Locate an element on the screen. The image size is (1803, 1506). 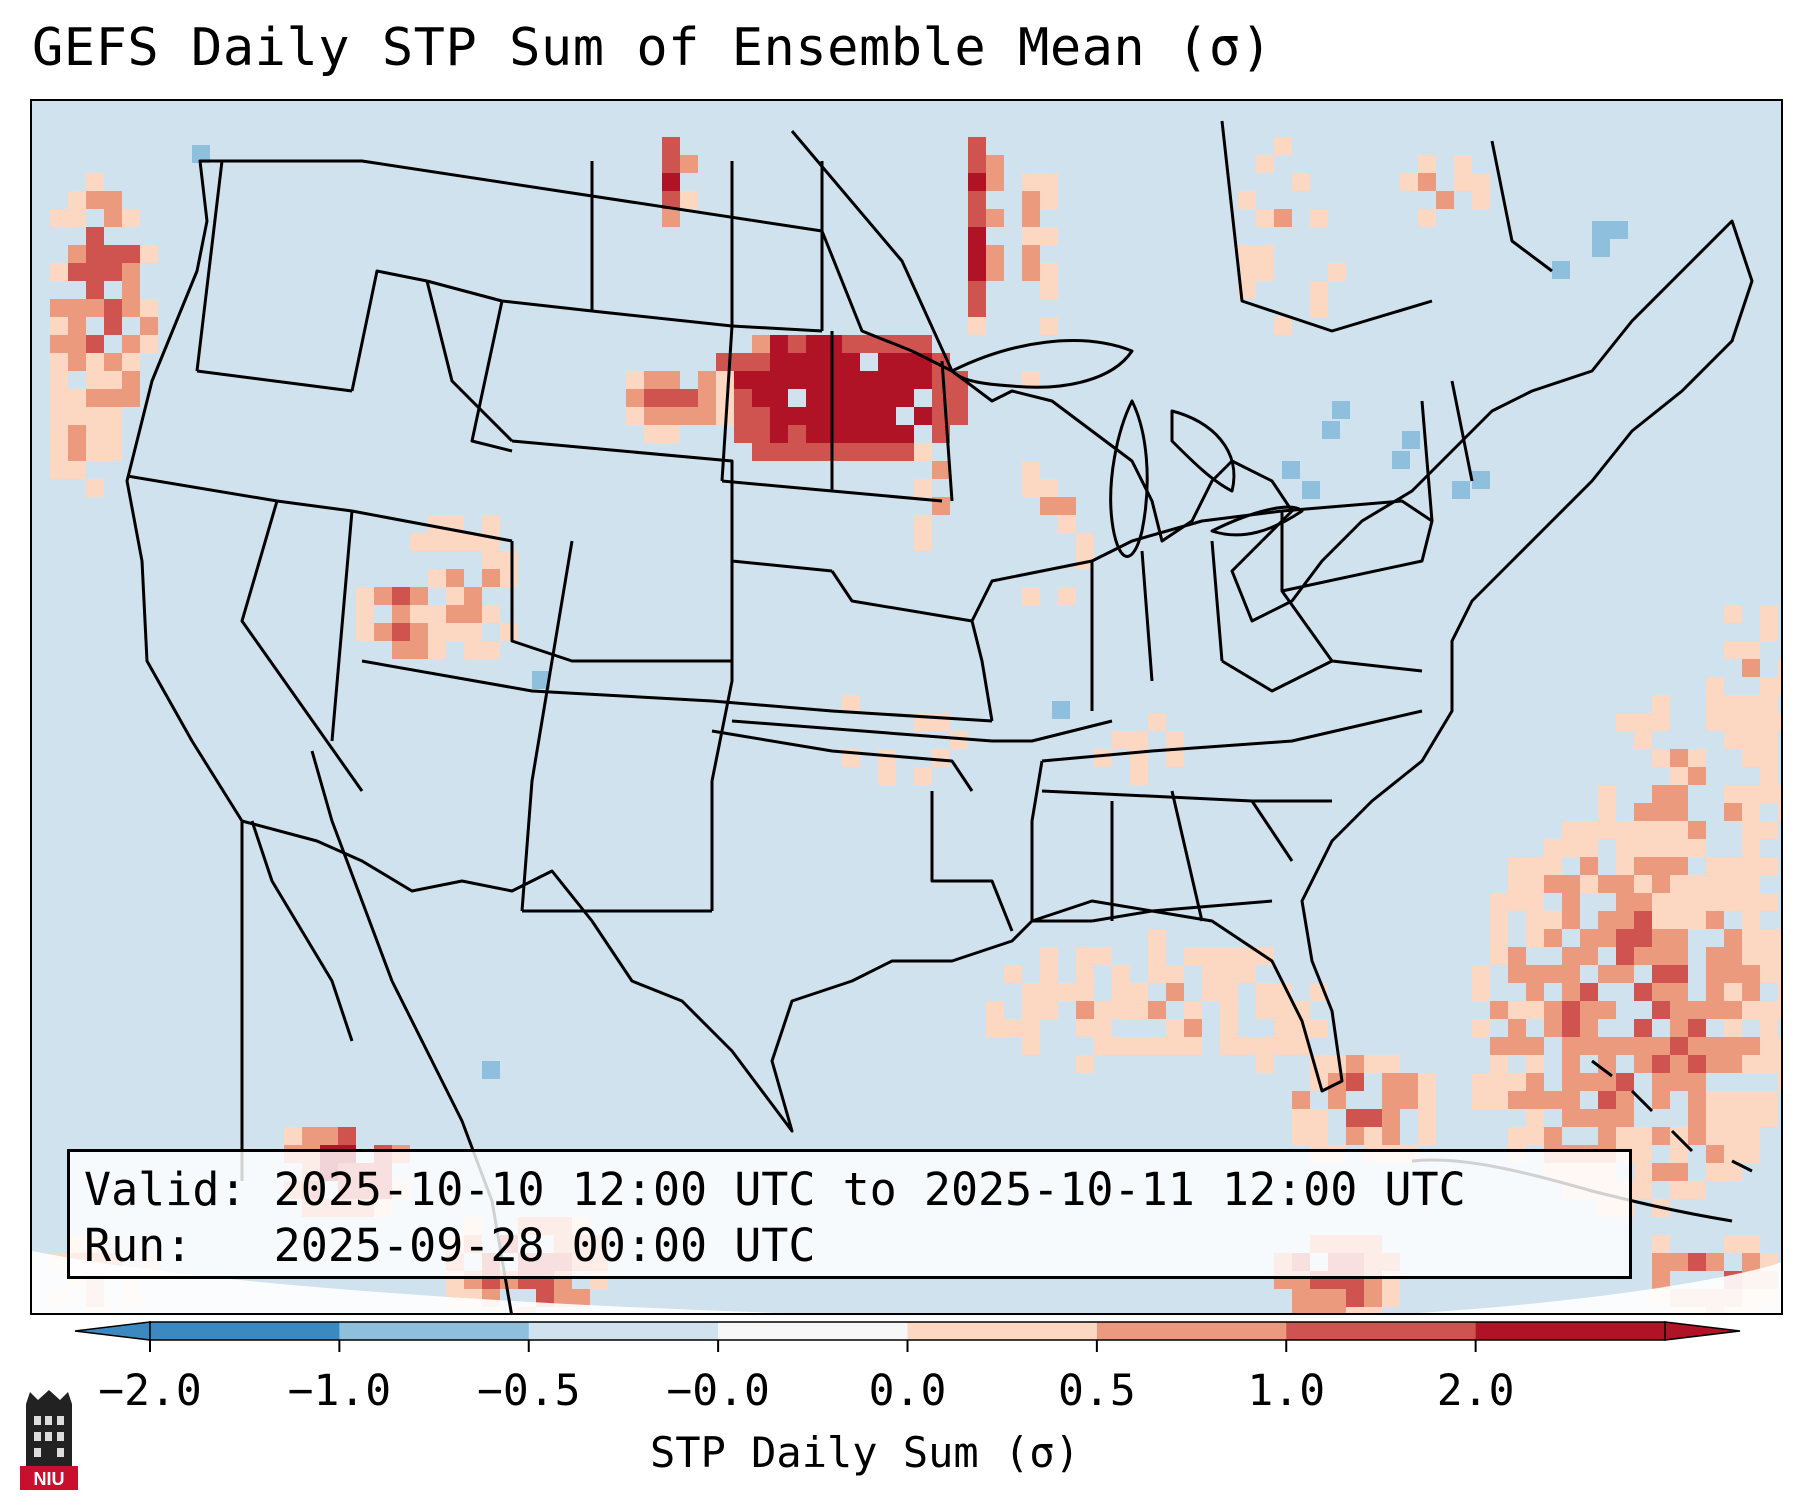
colorbar-extend-low is located at coordinates (112, 1331).